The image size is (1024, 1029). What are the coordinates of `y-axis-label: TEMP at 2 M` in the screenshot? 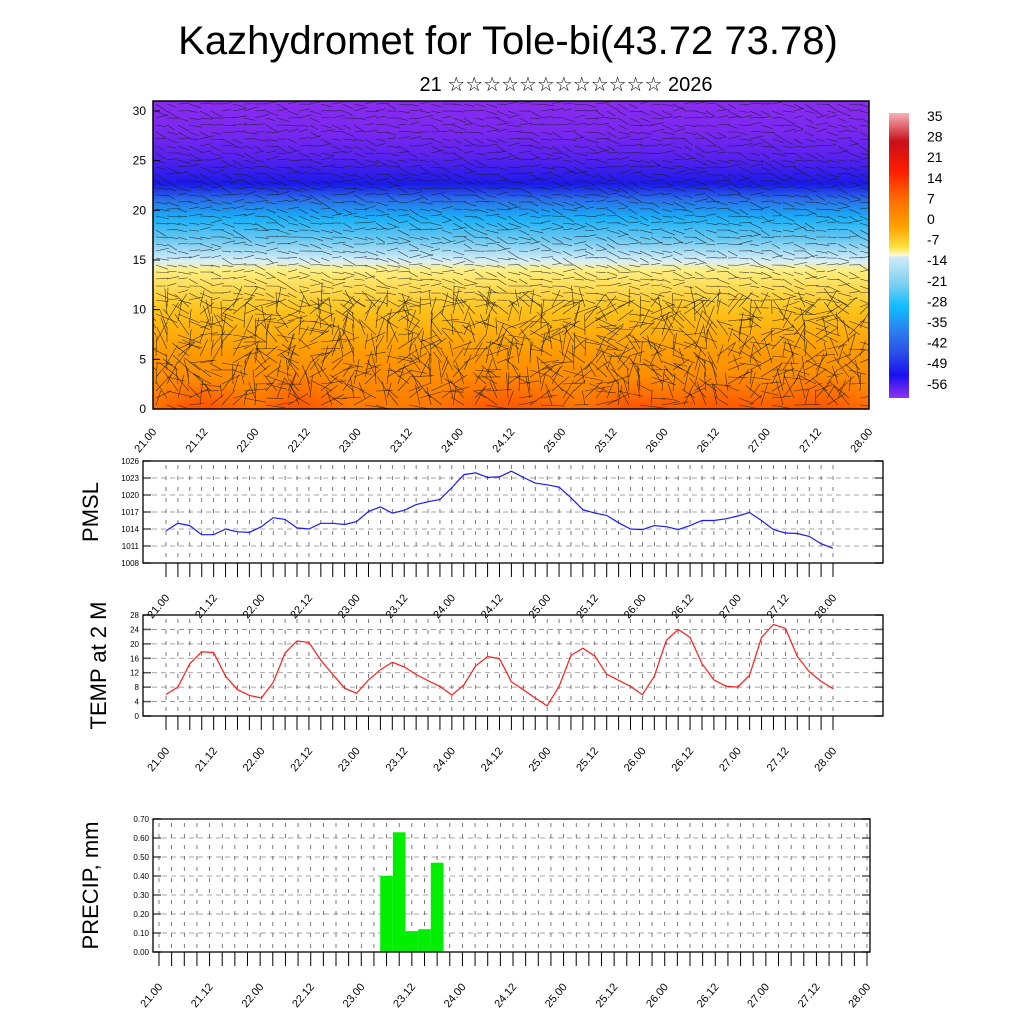 It's located at (98, 666).